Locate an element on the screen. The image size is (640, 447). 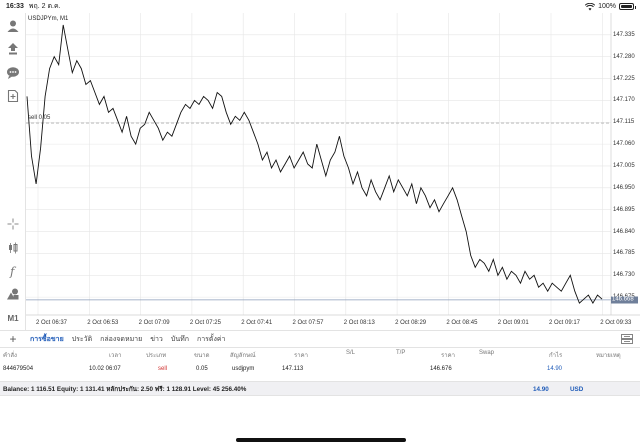
layout-menu-icon is located at coordinates (627, 339).